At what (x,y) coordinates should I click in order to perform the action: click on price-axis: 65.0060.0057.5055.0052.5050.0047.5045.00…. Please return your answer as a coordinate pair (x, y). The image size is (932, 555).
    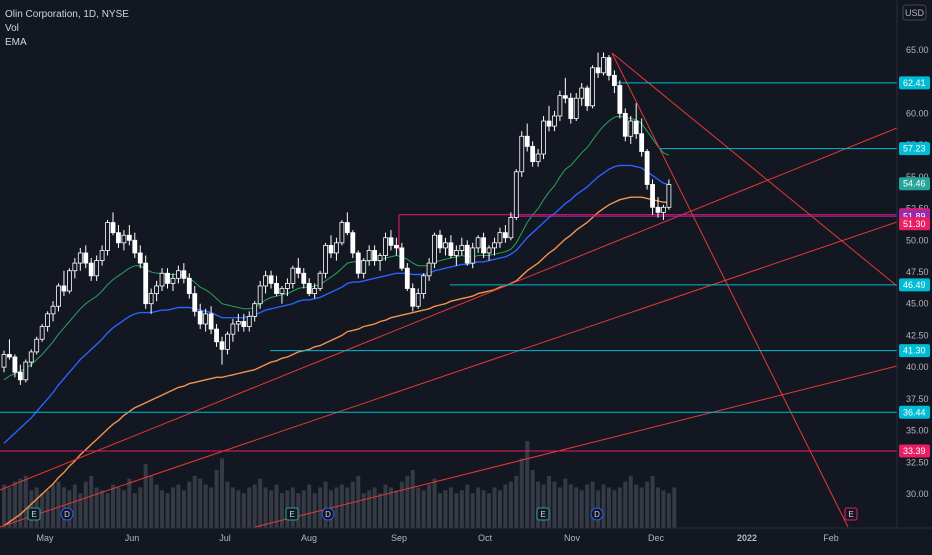
    Looking at the image, I should click on (917, 272).